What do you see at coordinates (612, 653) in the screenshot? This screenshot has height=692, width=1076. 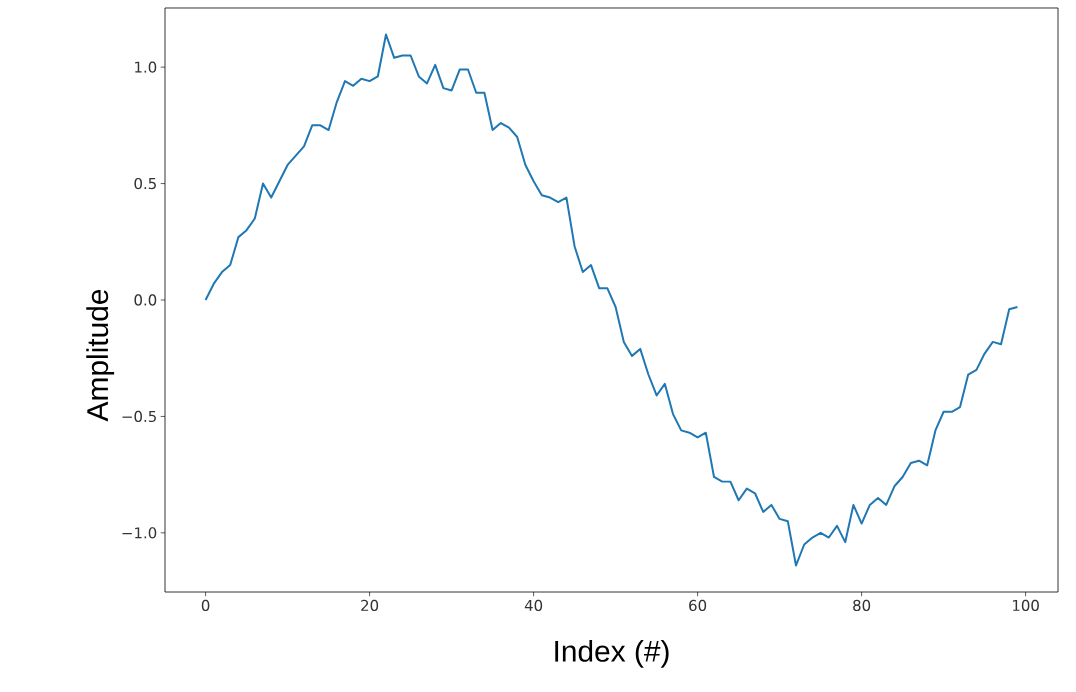 I see `x-axis-title: Index (#)` at bounding box center [612, 653].